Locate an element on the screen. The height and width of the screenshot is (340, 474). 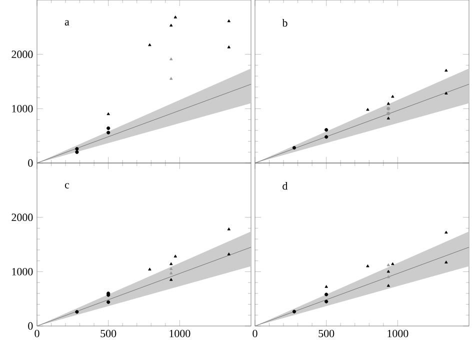
annotation: c is located at coordinates (67, 185).